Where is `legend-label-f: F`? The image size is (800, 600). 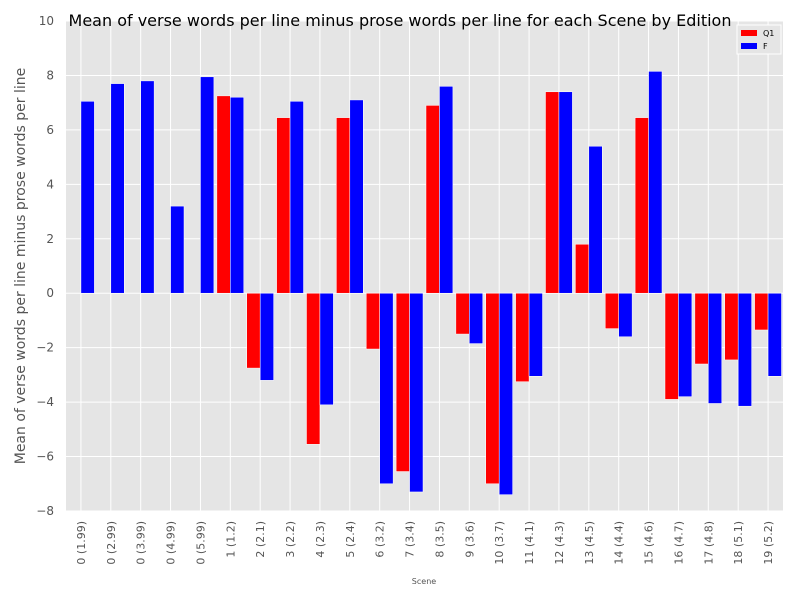
legend-label-f: F is located at coordinates (765, 46).